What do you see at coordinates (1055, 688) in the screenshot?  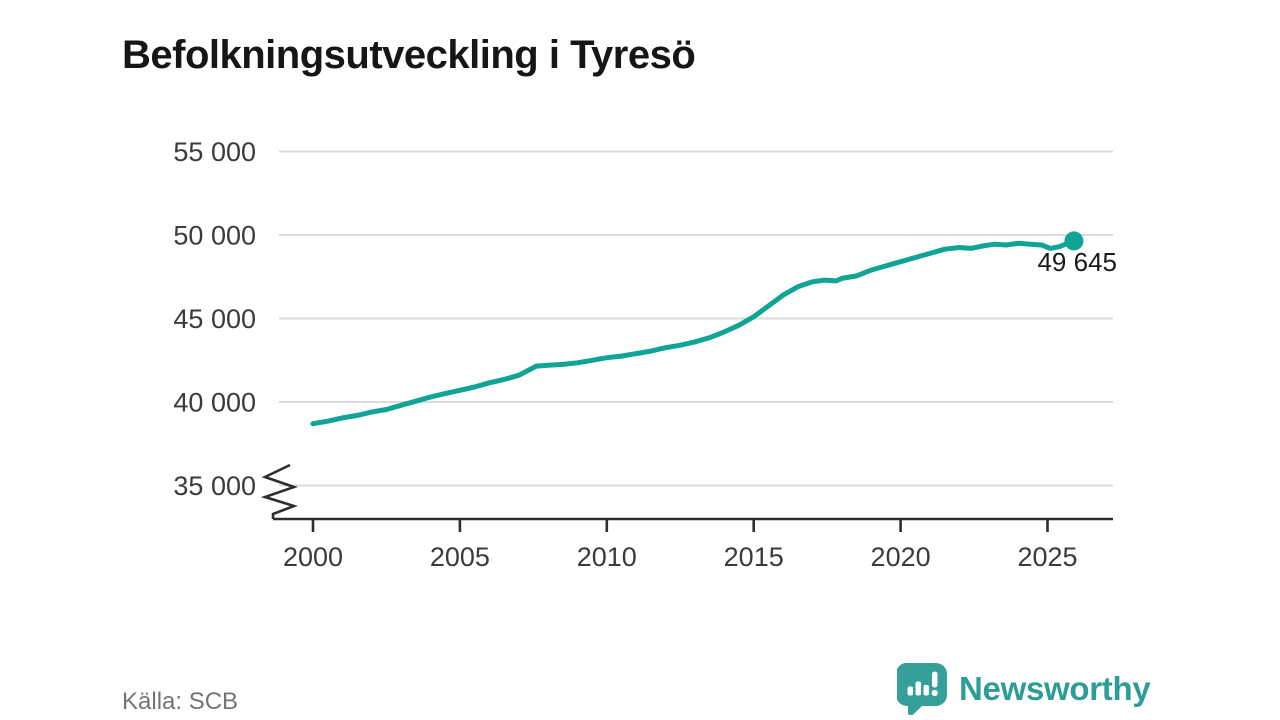 I see `newsworthy-wordmark: Newsworthy` at bounding box center [1055, 688].